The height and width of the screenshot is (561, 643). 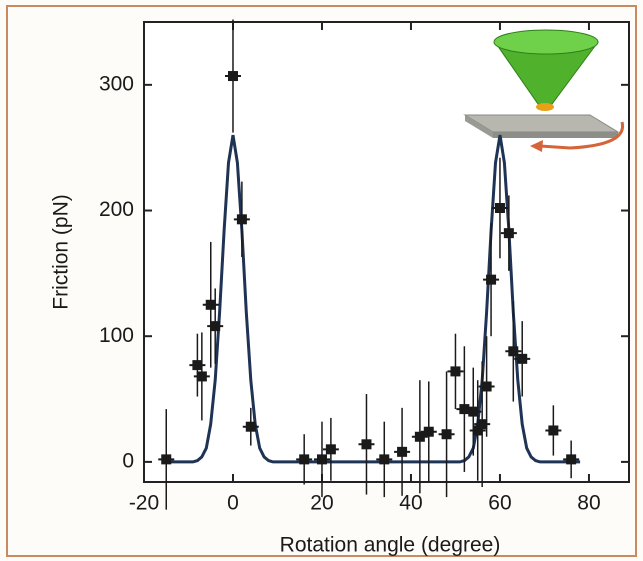 I want to click on y-tick-label: 100, so click(x=116, y=335).